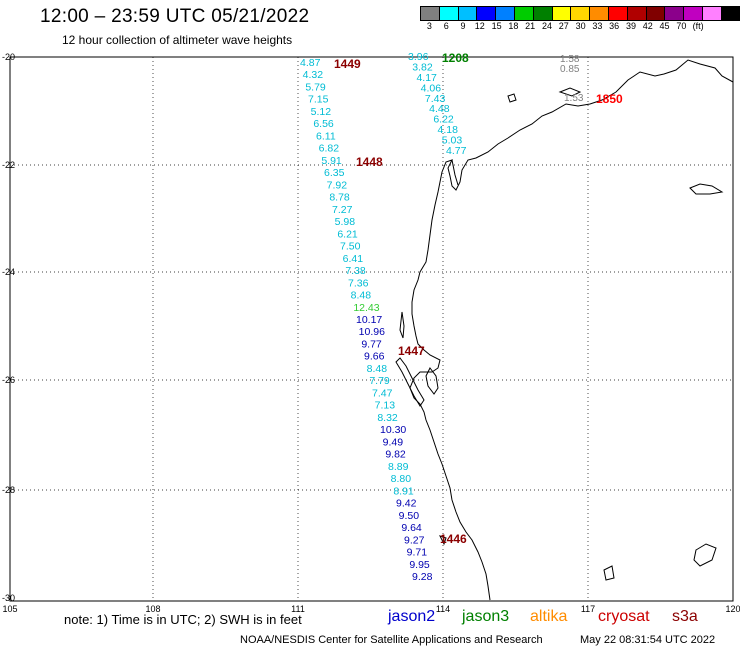 The height and width of the screenshot is (650, 740). What do you see at coordinates (624, 616) in the screenshot?
I see `satellite-legend-cryosat: cryosat` at bounding box center [624, 616].